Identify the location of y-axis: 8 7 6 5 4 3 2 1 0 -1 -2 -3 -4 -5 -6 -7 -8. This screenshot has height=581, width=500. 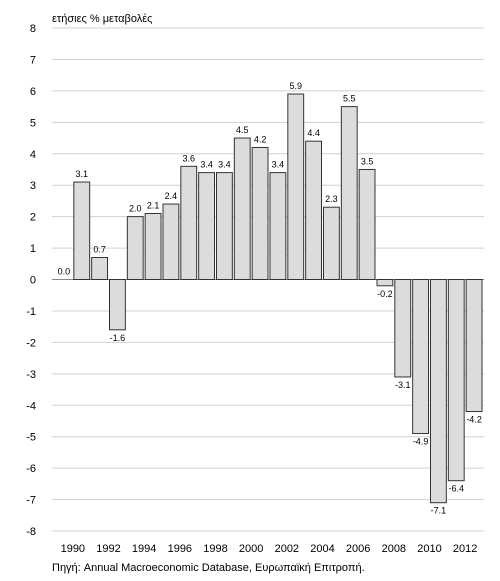
(31, 280).